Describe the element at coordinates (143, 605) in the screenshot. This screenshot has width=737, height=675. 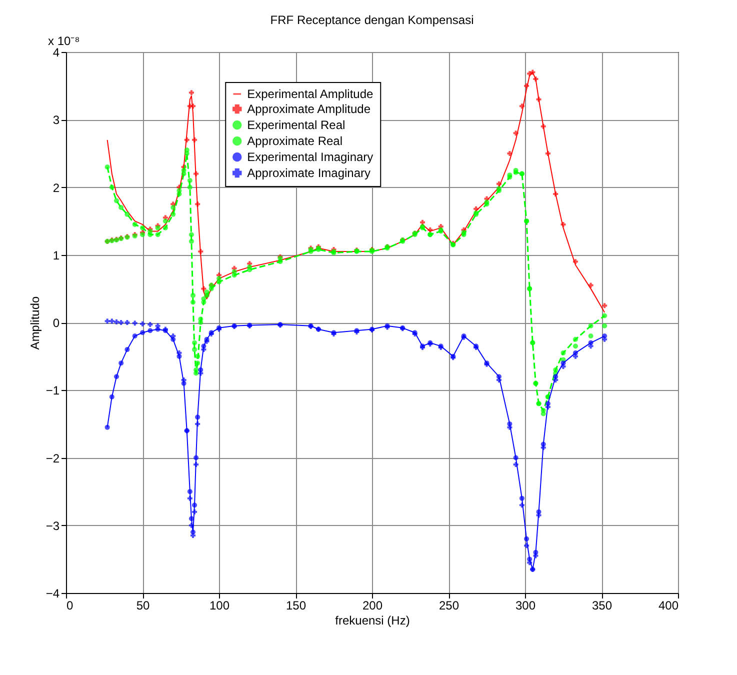
I see `x-tick-label: 50` at that location.